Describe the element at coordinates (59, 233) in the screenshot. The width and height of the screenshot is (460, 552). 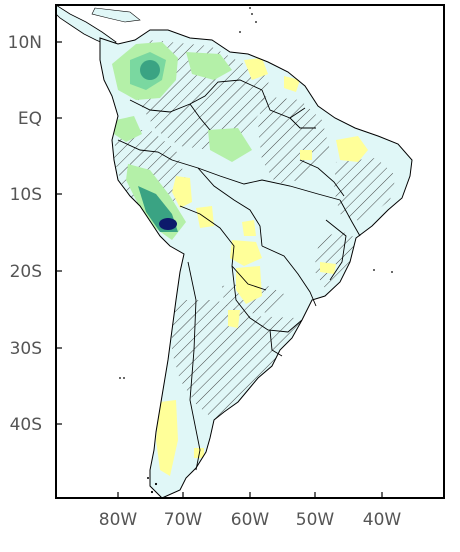
I see `lat-tick-marks` at that location.